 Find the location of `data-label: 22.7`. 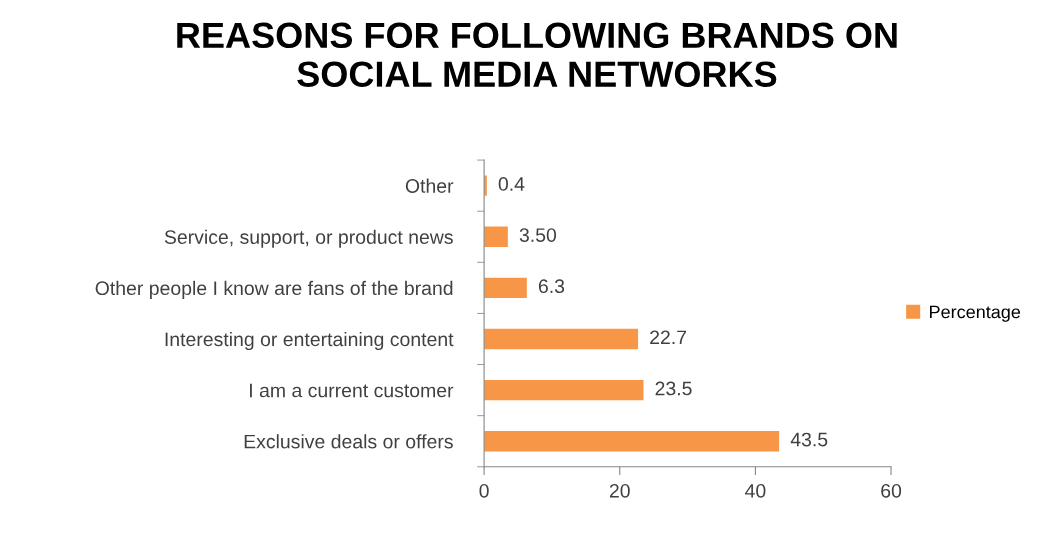

data-label: 22.7 is located at coordinates (668, 337).